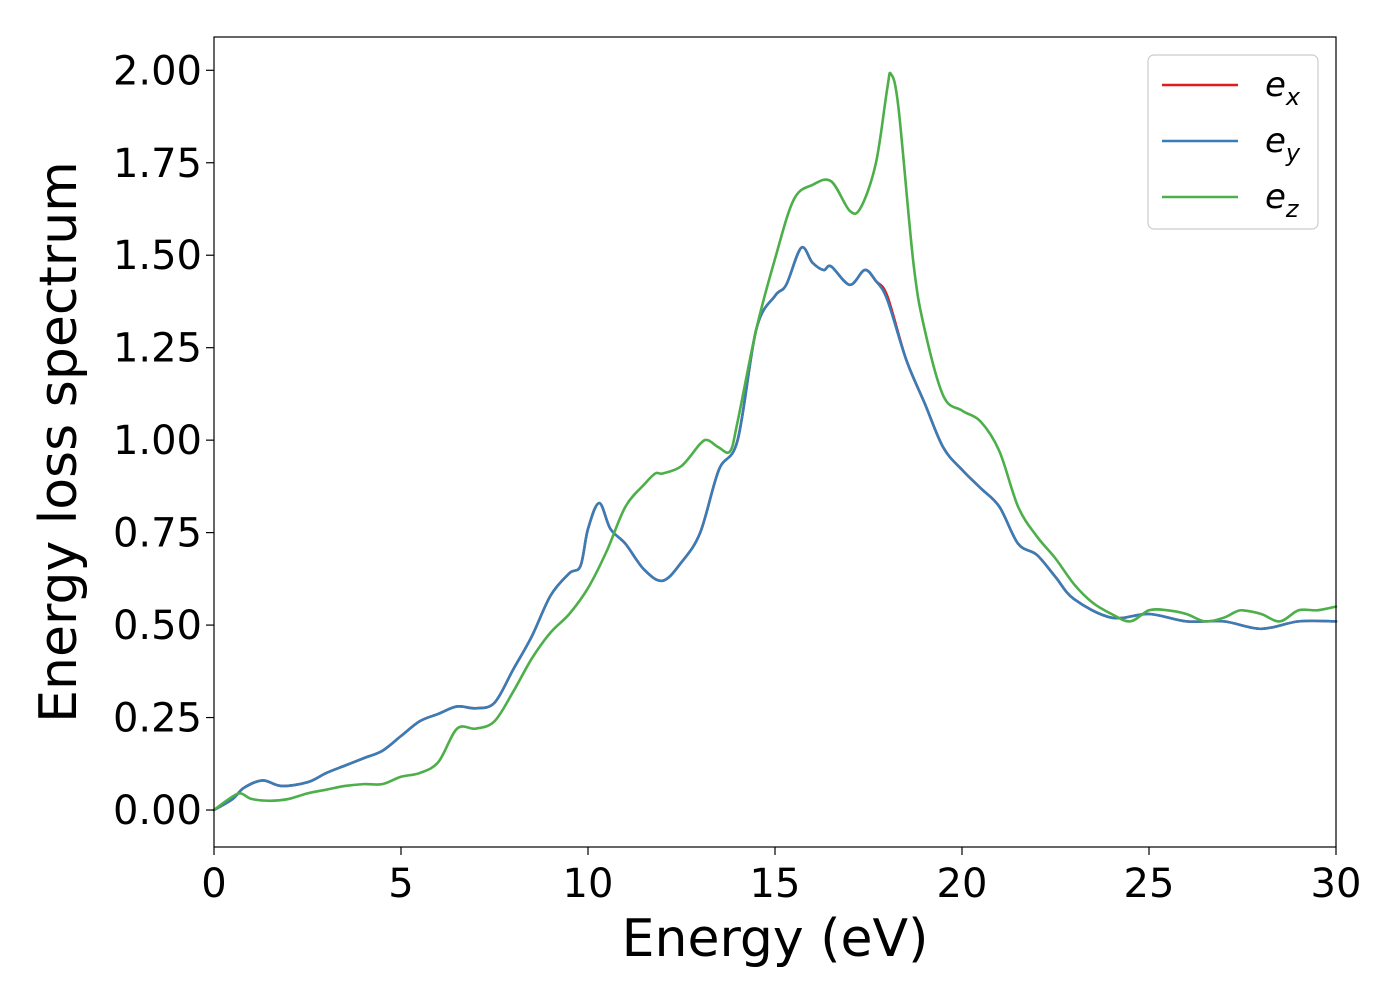 Image resolution: width=1400 pixels, height=1000 pixels. What do you see at coordinates (157, 626) in the screenshot?
I see `y-tick-label: 0.50` at bounding box center [157, 626].